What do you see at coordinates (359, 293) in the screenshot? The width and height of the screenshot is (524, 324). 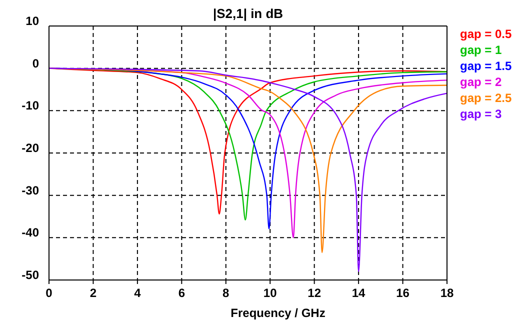 I see `x-tick-label: 14` at bounding box center [359, 293].